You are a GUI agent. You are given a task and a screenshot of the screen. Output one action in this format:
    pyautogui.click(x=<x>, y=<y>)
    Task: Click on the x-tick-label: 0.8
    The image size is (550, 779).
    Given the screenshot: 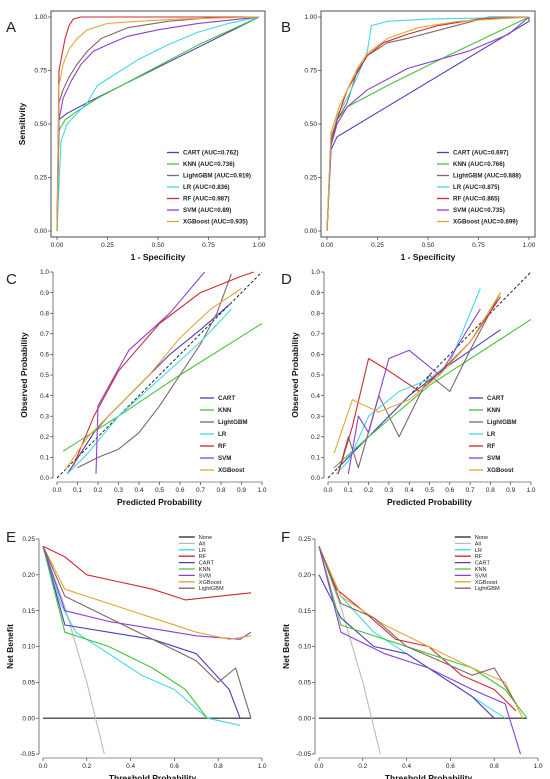 What is the action you would take?
    pyautogui.click(x=218, y=766)
    